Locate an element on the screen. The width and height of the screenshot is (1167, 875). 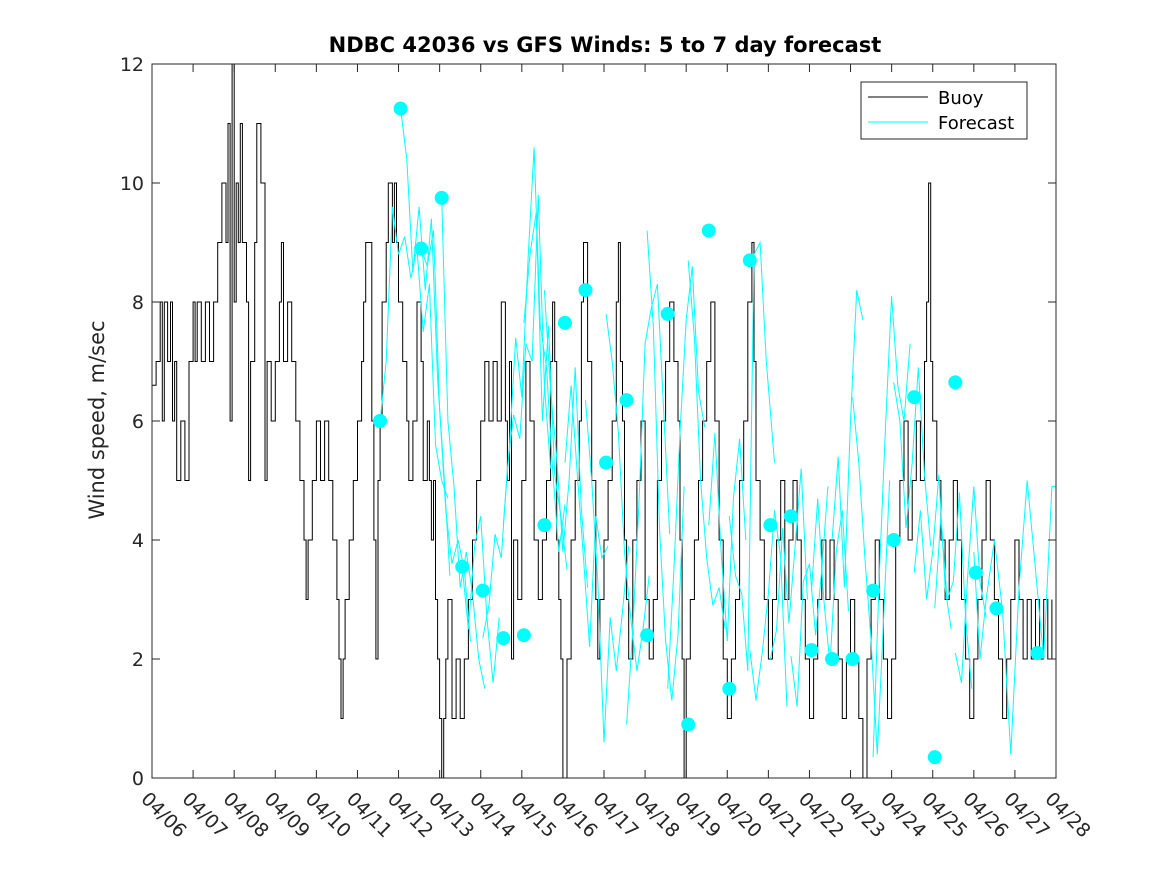
y-tick-label: 0 is located at coordinates (138, 779).